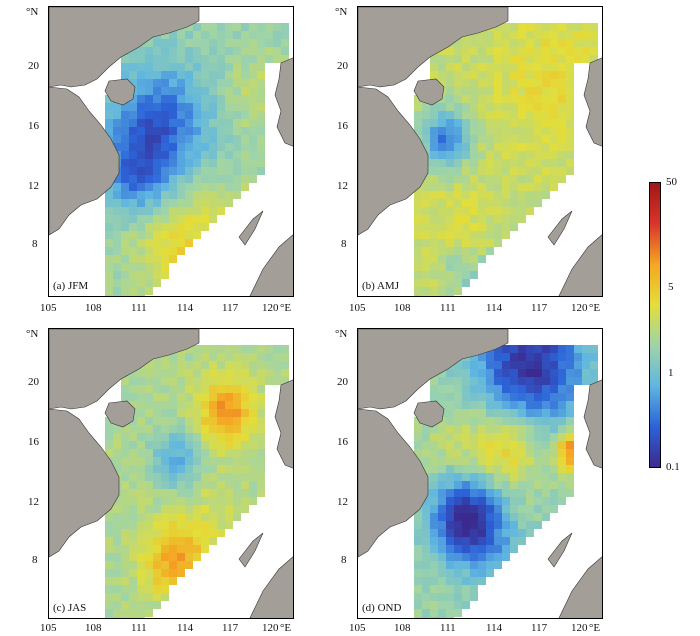 The image size is (700, 636). Describe the element at coordinates (494, 628) in the screenshot. I see `lon-tick: 114` at that location.